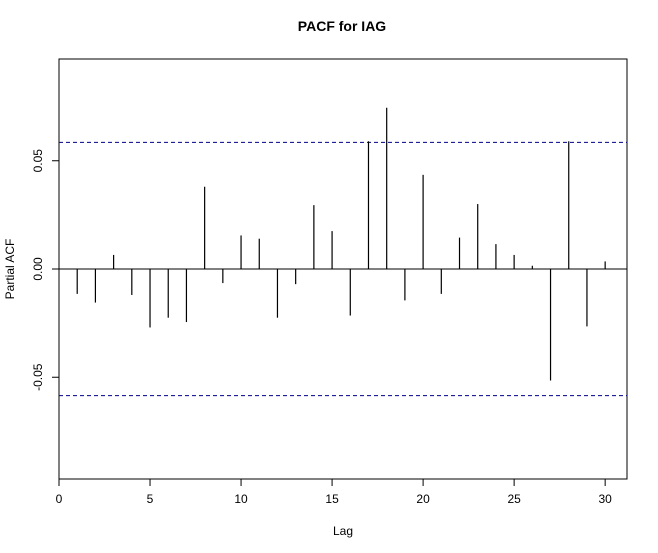 Image resolution: width=658 pixels, height=553 pixels. What do you see at coordinates (10, 269) in the screenshot?
I see `y-axis-label: Partial ACF` at bounding box center [10, 269].